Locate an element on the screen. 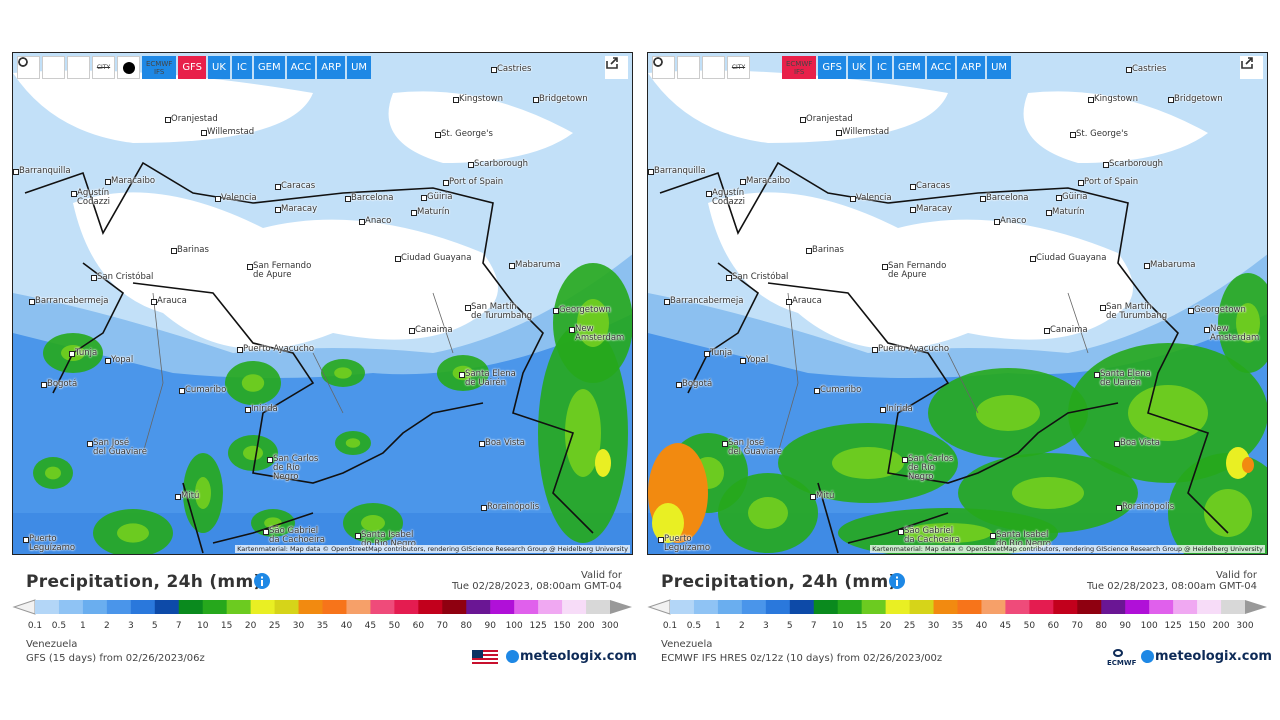 The height and width of the screenshot is (720, 1280). legend-tick: 2 is located at coordinates (742, 626).